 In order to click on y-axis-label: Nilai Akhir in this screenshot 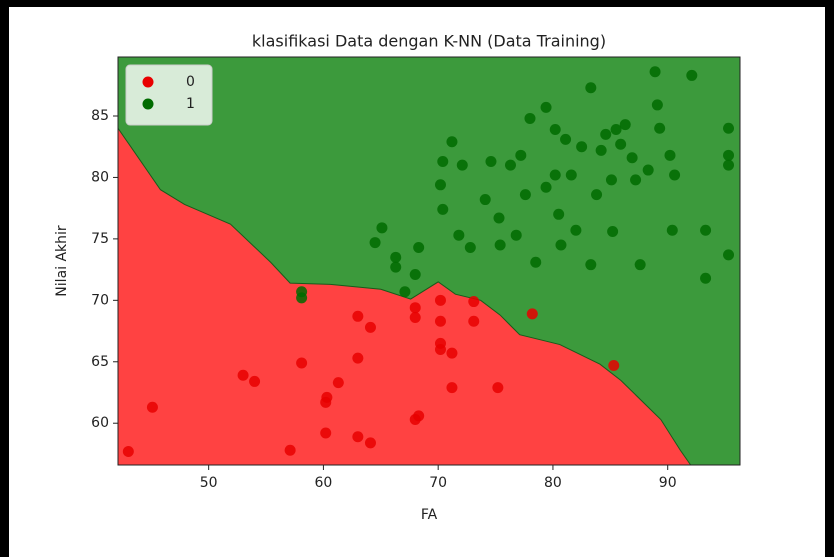, I will do `click(62, 261)`.